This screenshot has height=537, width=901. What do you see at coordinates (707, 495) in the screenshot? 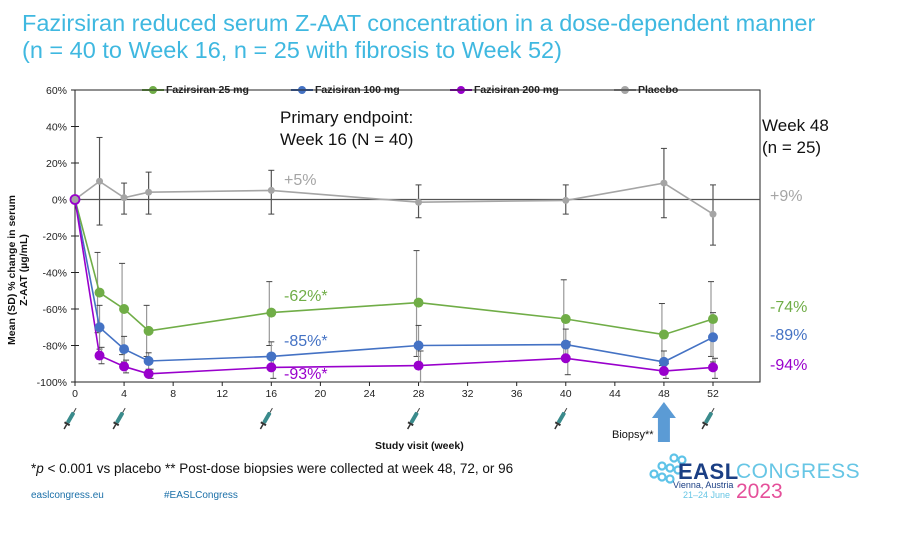
I see `logo-dates: 21–24 June` at bounding box center [707, 495].